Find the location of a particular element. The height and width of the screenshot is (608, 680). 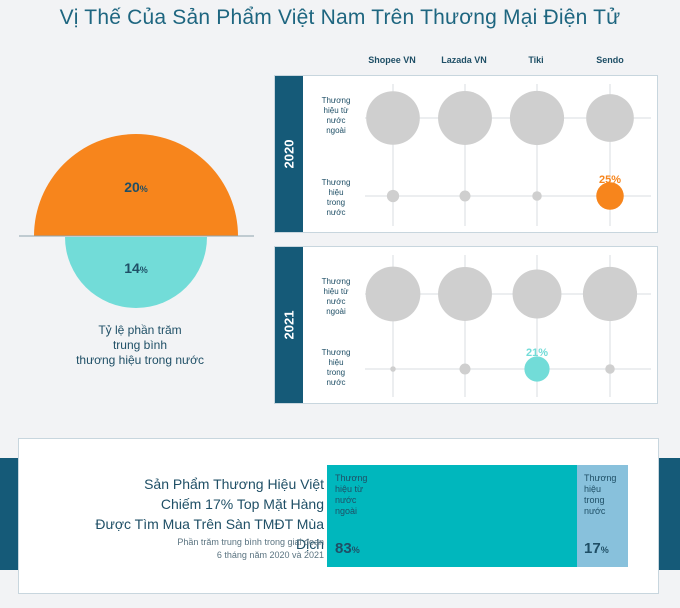

top-value-label: 20% is located at coordinates (136, 187).